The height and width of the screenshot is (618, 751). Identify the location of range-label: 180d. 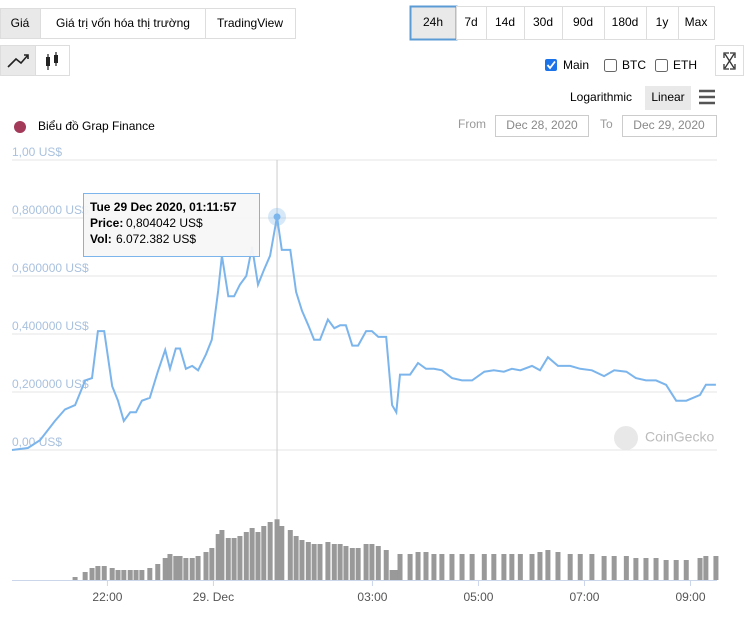
(625, 22).